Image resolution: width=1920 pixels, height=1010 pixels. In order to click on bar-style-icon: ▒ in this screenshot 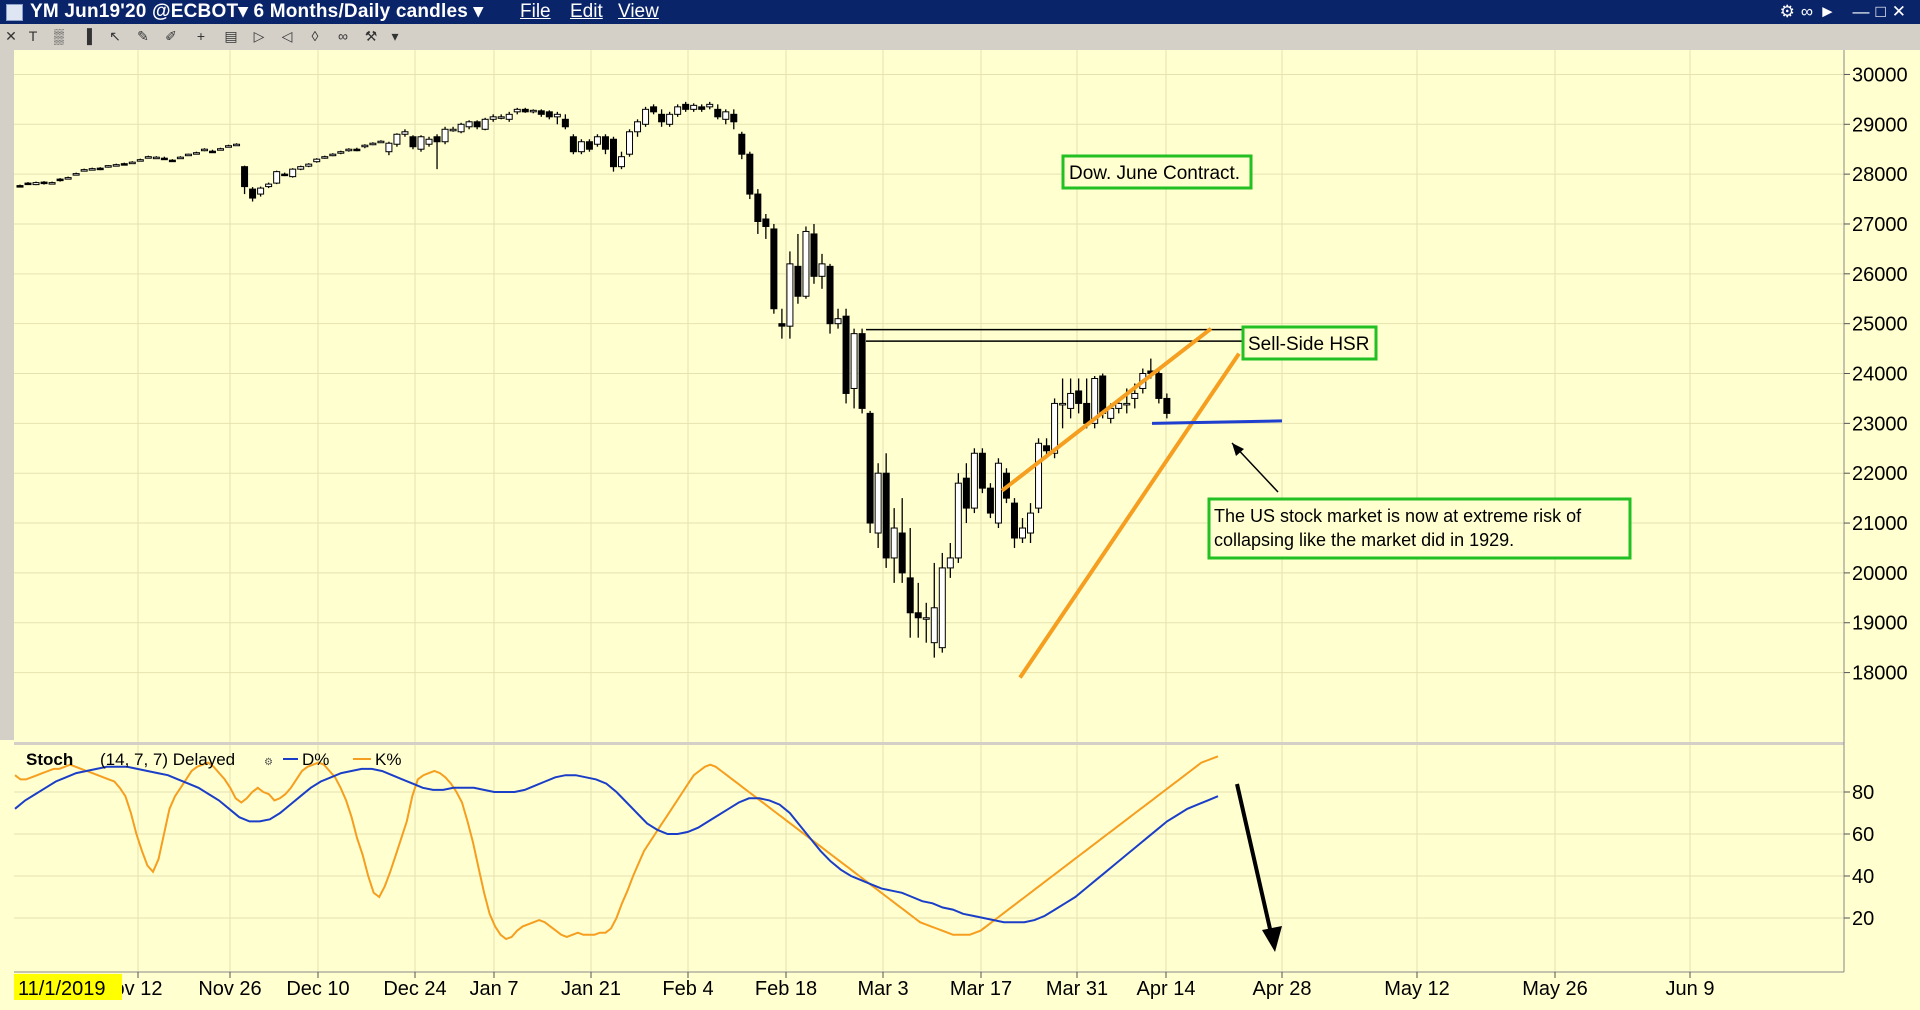, I will do `click(59, 36)`.